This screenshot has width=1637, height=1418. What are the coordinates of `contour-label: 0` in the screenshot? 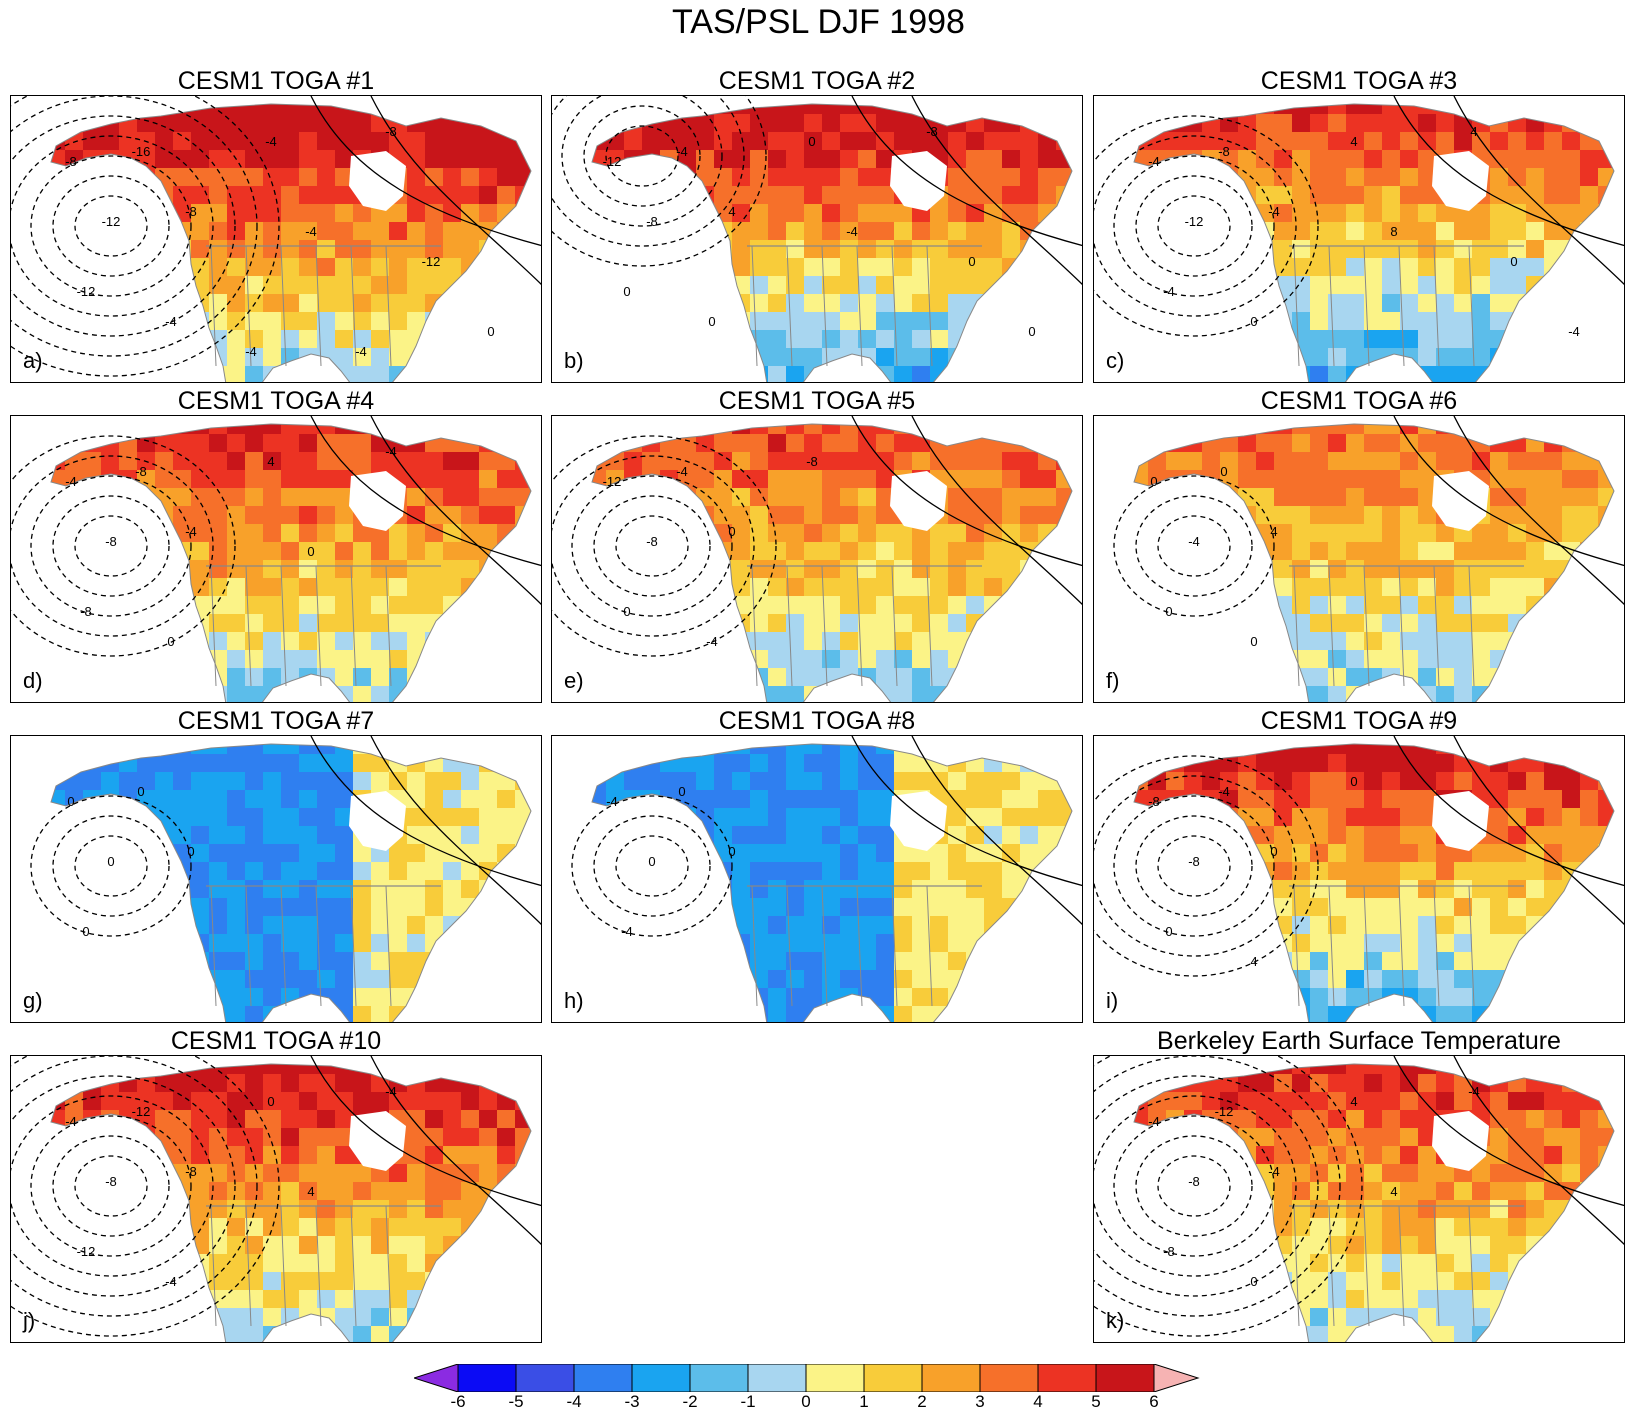 It's located at (85, 931).